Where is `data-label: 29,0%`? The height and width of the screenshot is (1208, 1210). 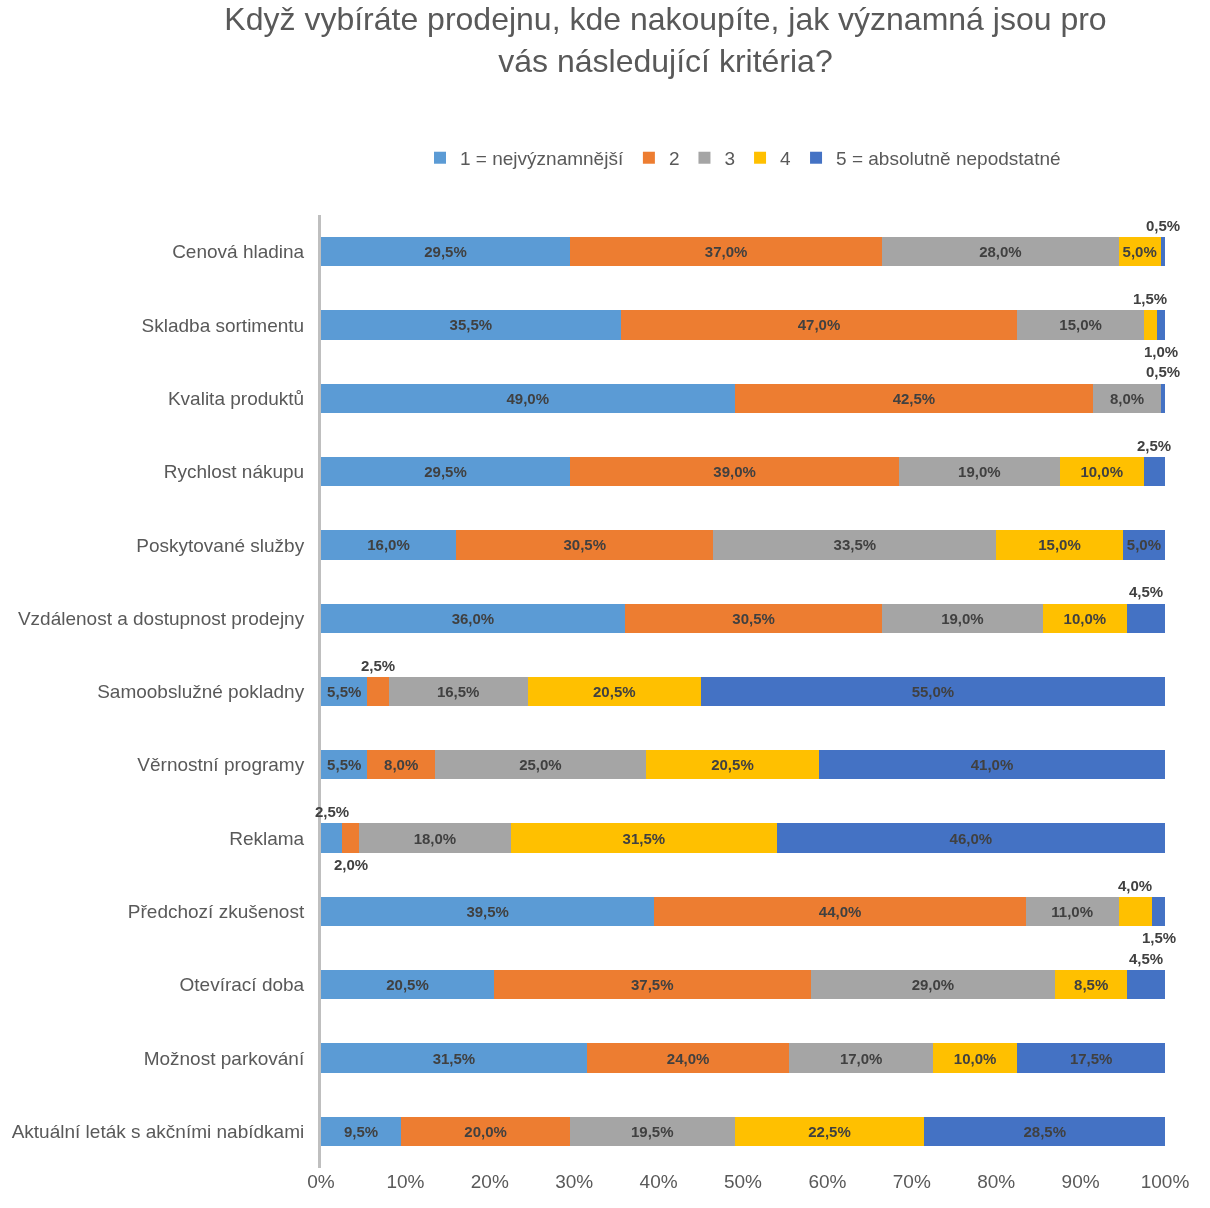 data-label: 29,0% is located at coordinates (933, 985).